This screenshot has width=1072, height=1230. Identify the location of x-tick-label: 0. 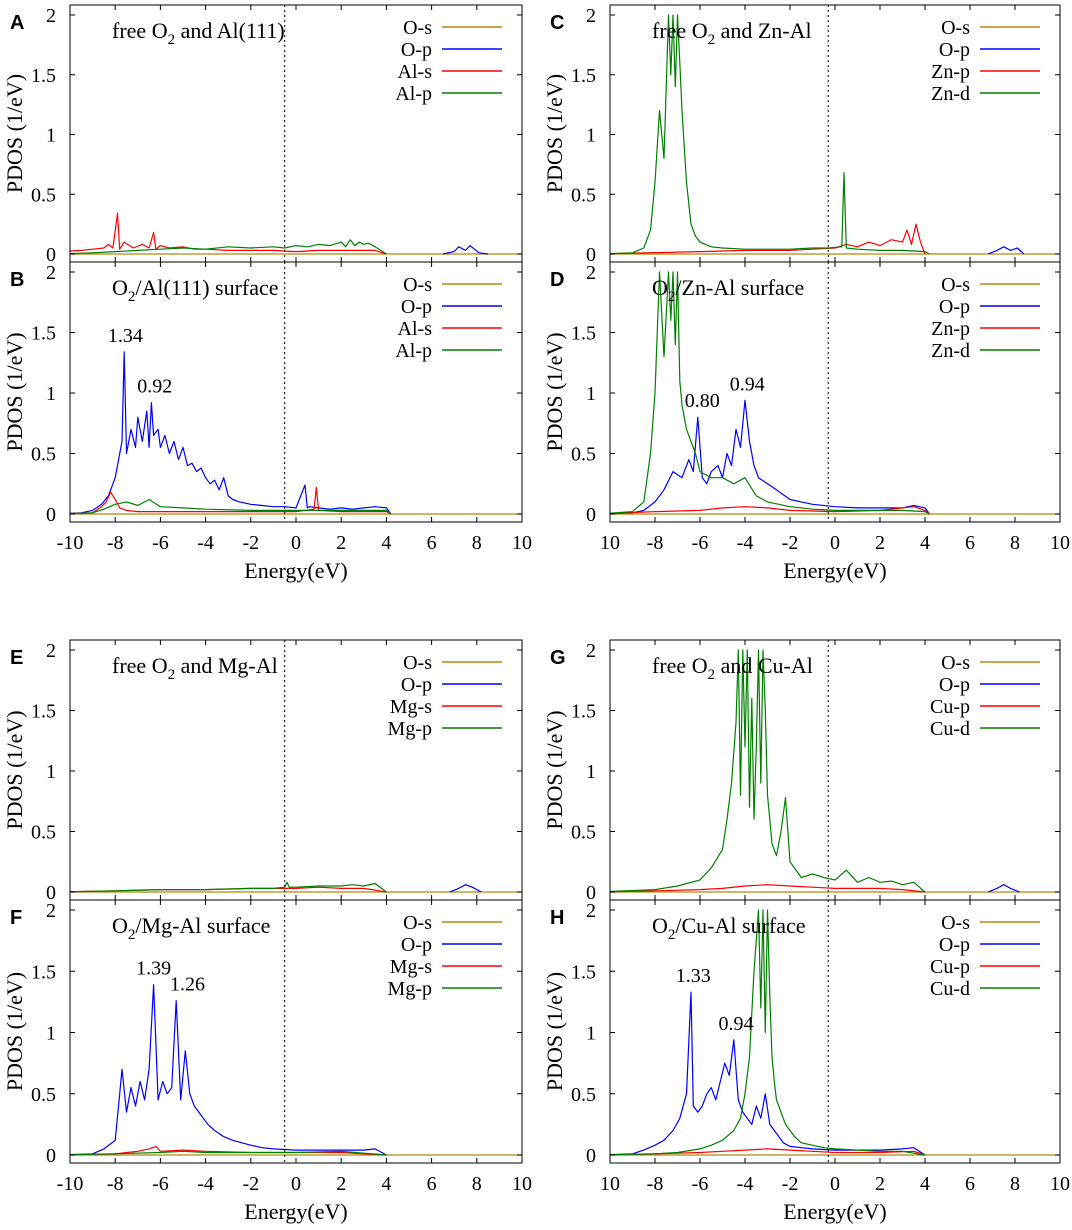
(835, 1184).